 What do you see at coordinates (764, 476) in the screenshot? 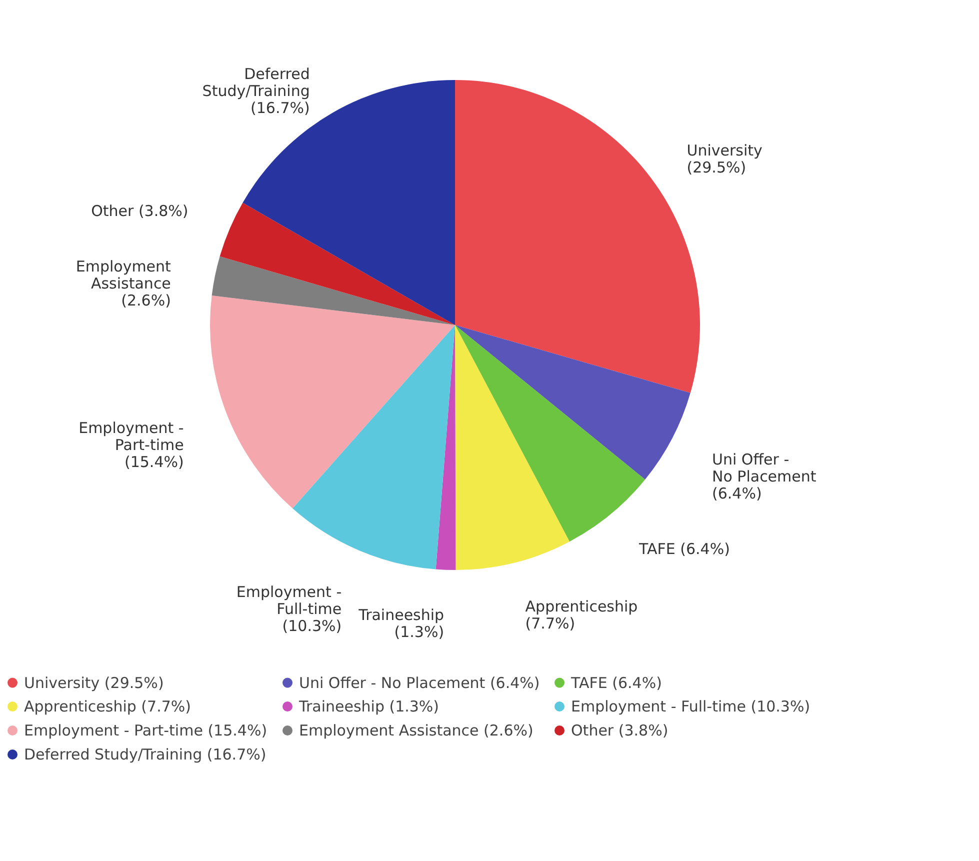
I see `slice-label: Uni Offer - No Placement (6.4%)` at bounding box center [764, 476].